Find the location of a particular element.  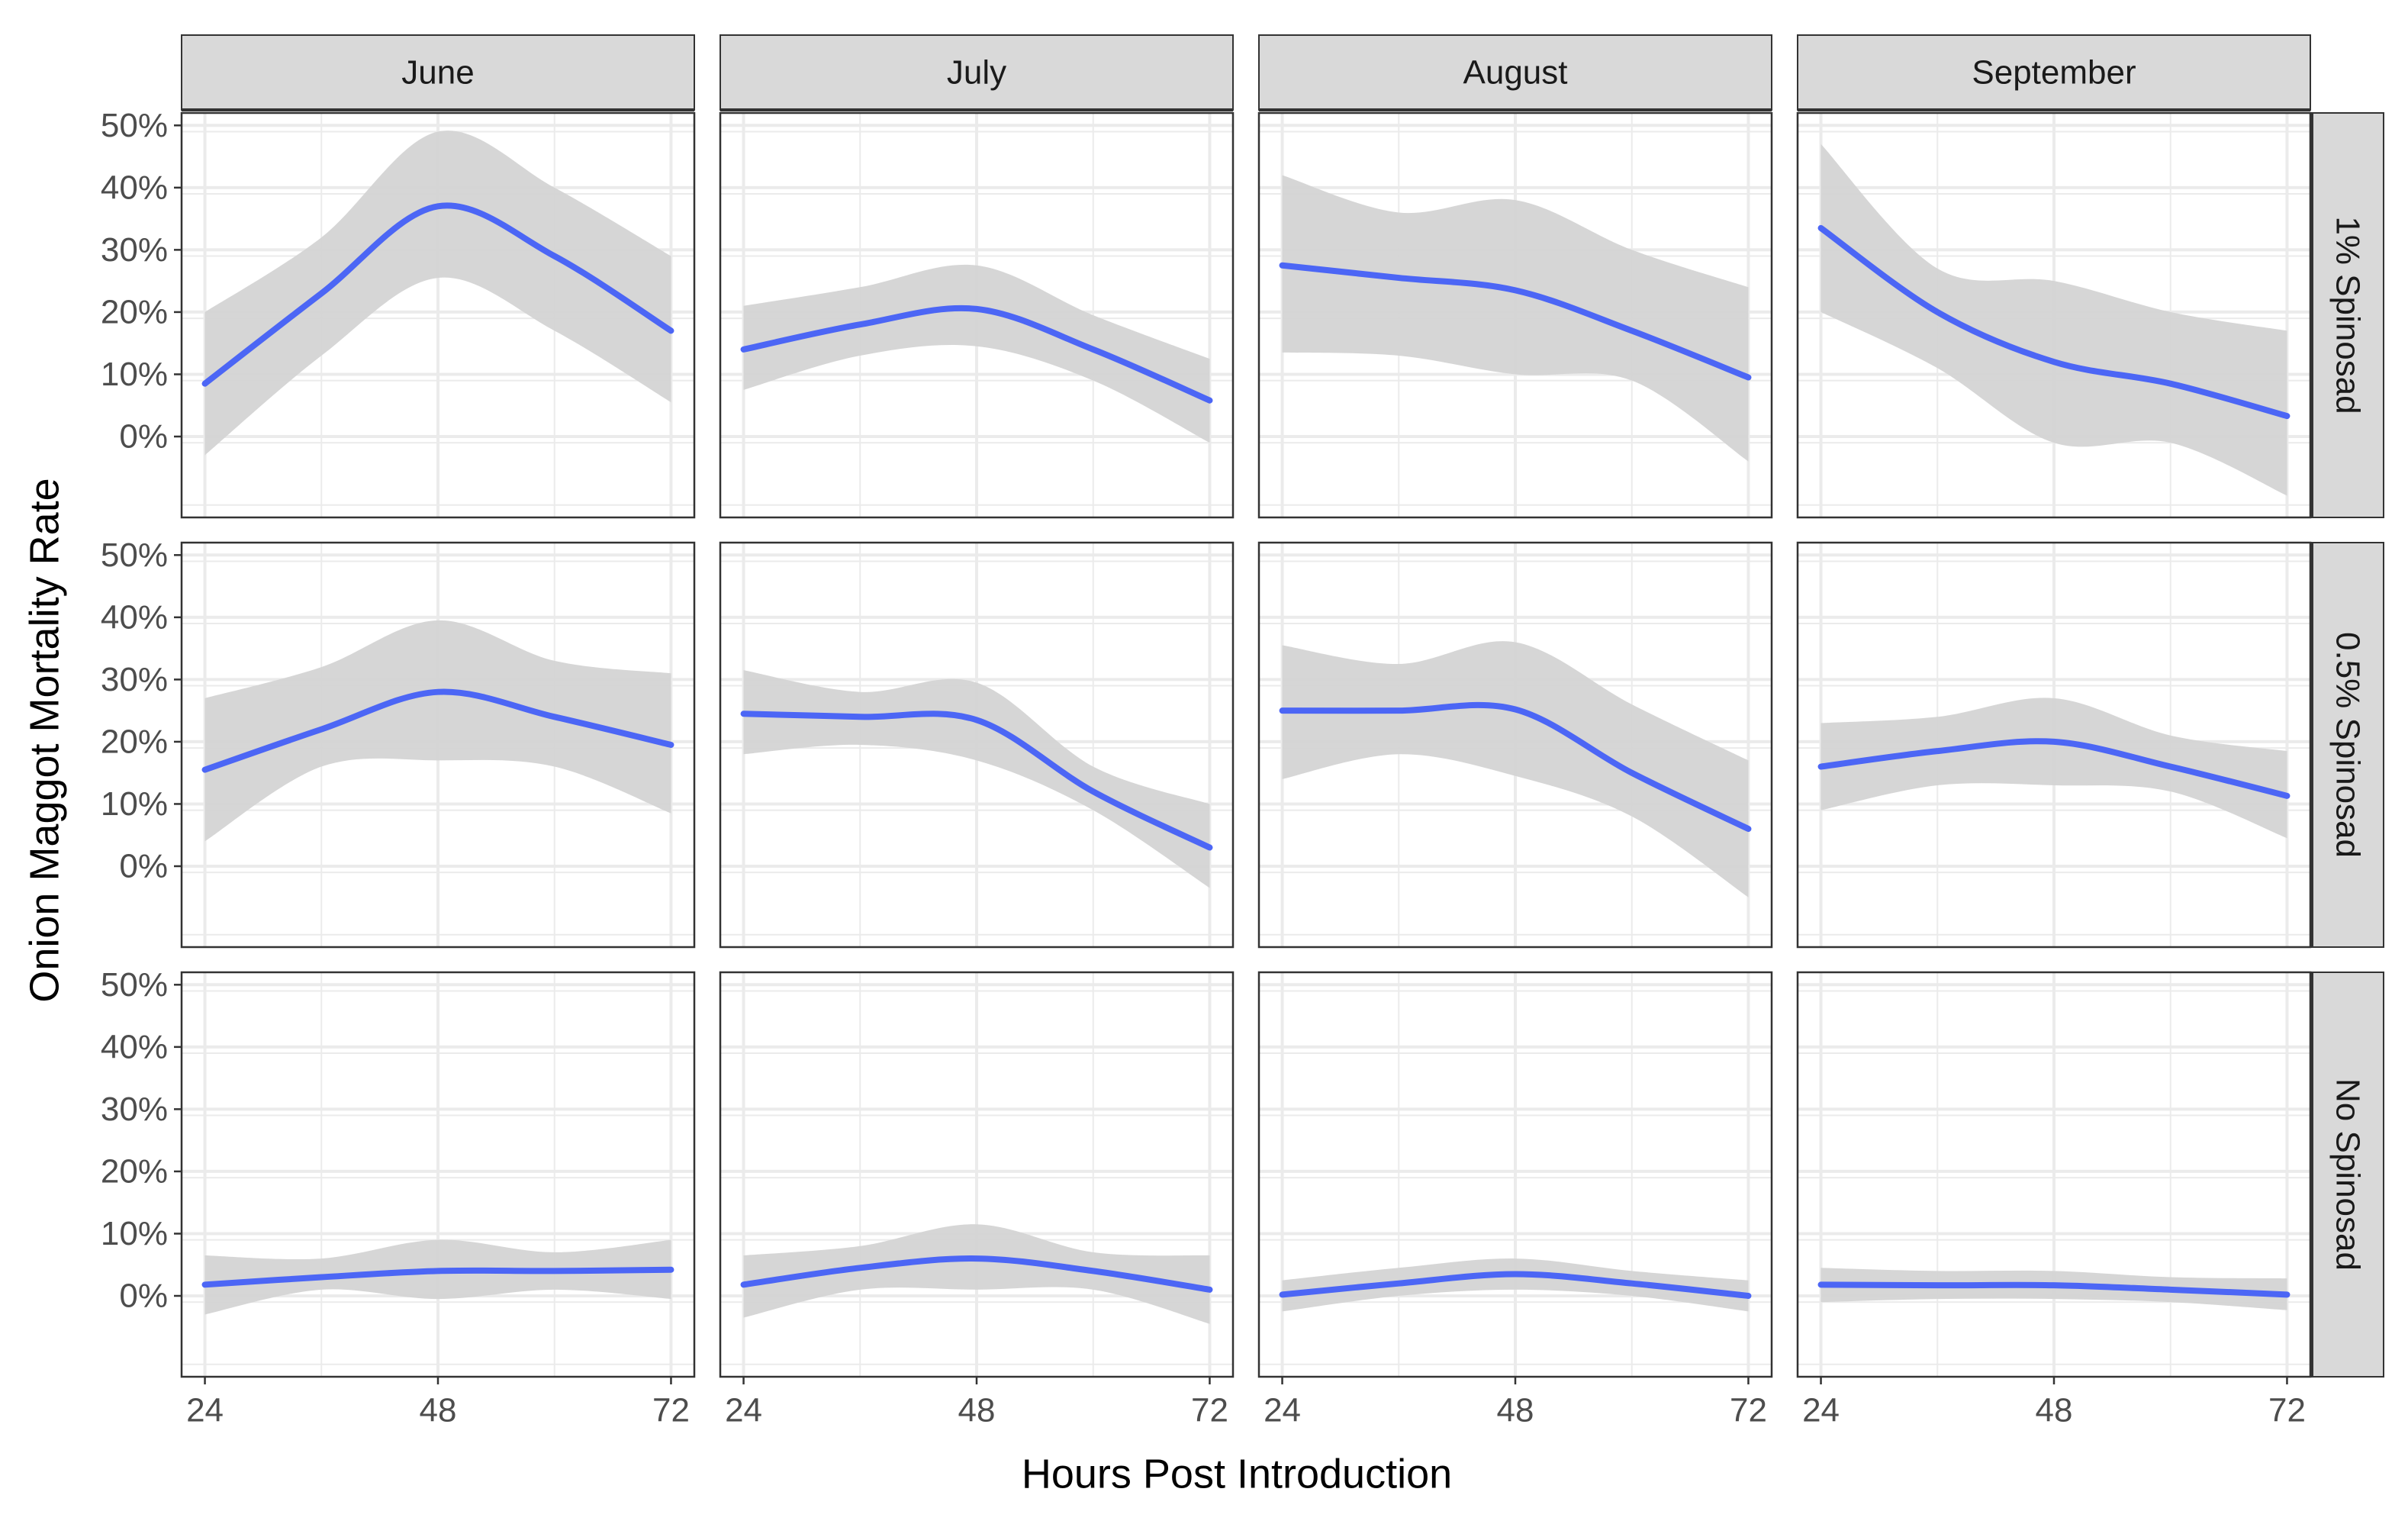

facet-strip-september: September is located at coordinates (2054, 72).